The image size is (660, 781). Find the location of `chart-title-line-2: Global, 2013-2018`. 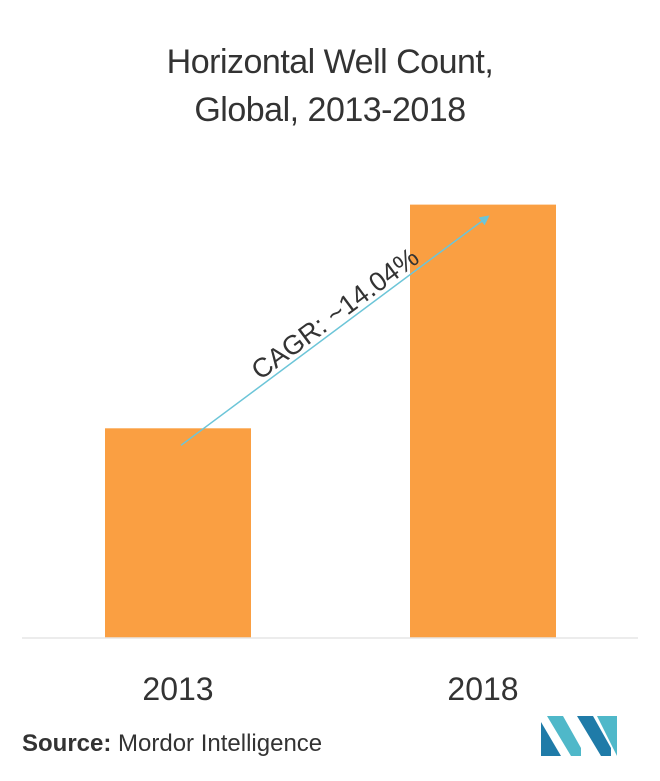

chart-title-line-2: Global, 2013-2018 is located at coordinates (330, 110).